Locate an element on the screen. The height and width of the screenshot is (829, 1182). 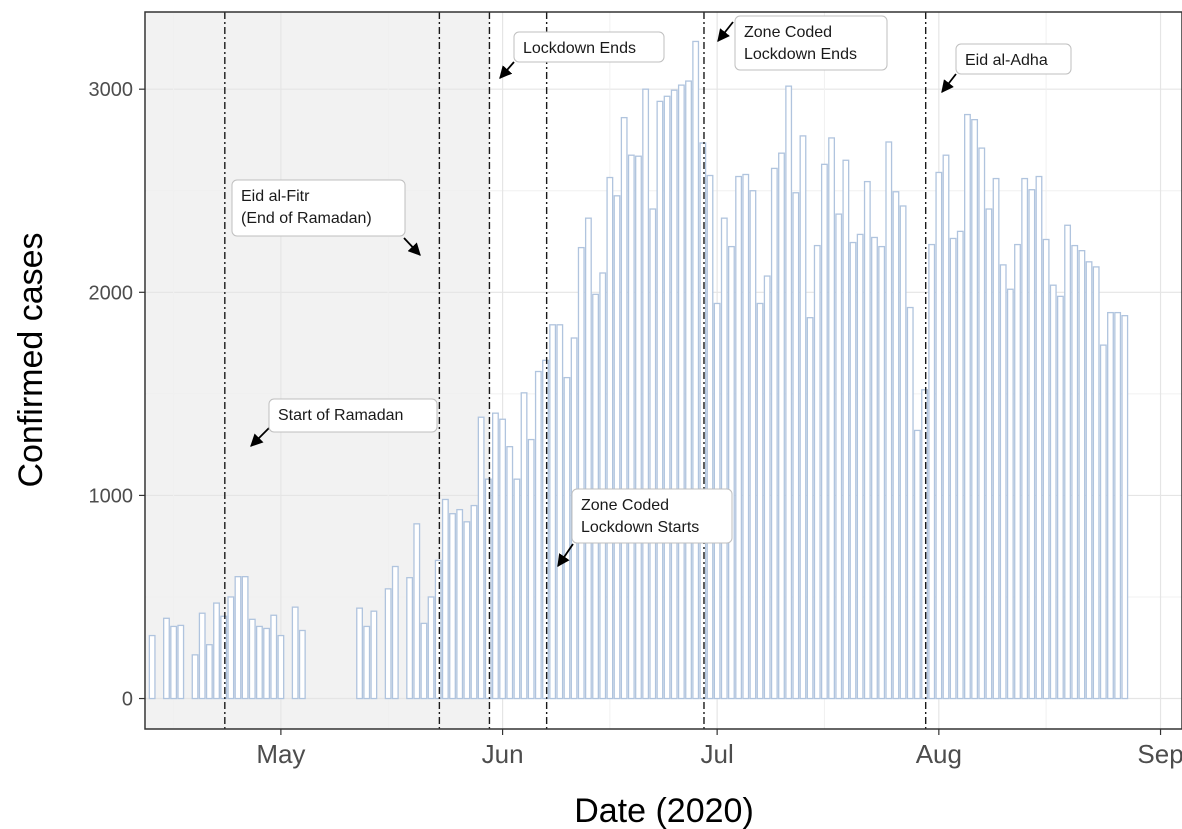
event-annotation: Zone Coded Lockdown Ends is located at coordinates (802, 43).